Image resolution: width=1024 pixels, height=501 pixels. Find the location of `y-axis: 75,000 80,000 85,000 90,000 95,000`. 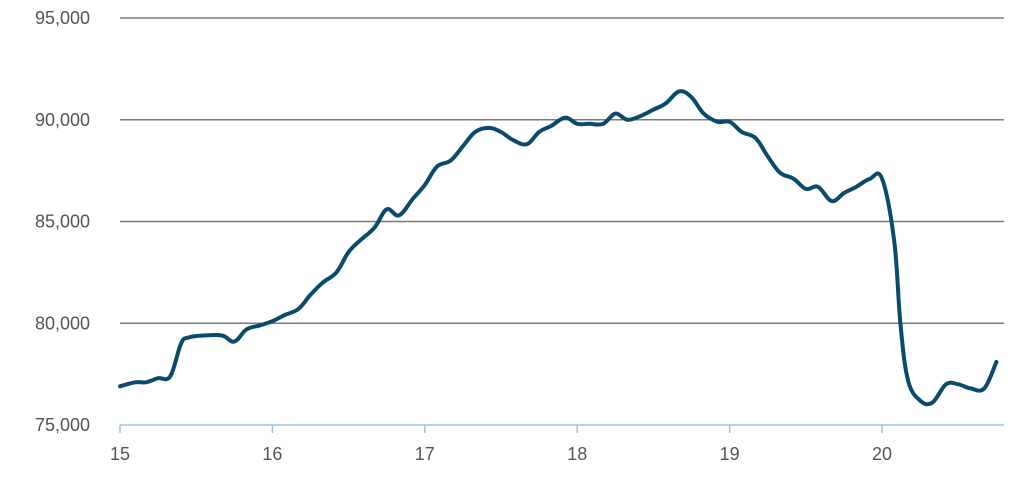

y-axis: 75,000 80,000 85,000 90,000 95,000 is located at coordinates (62, 221).